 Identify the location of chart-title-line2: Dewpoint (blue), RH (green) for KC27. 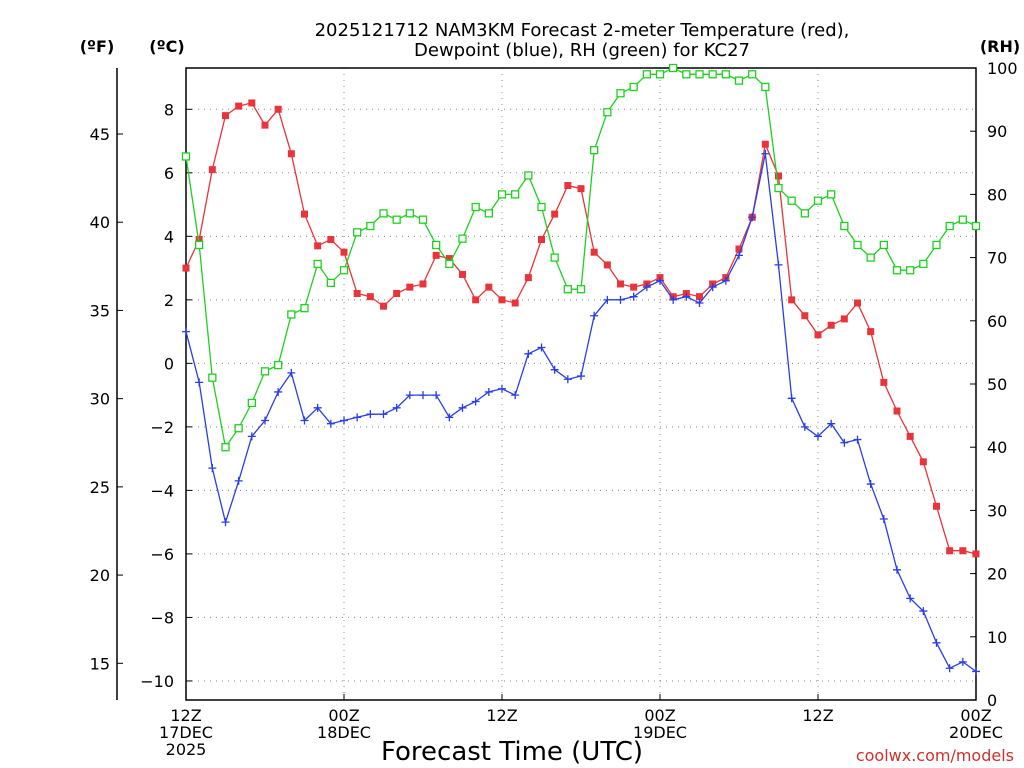
(582, 50).